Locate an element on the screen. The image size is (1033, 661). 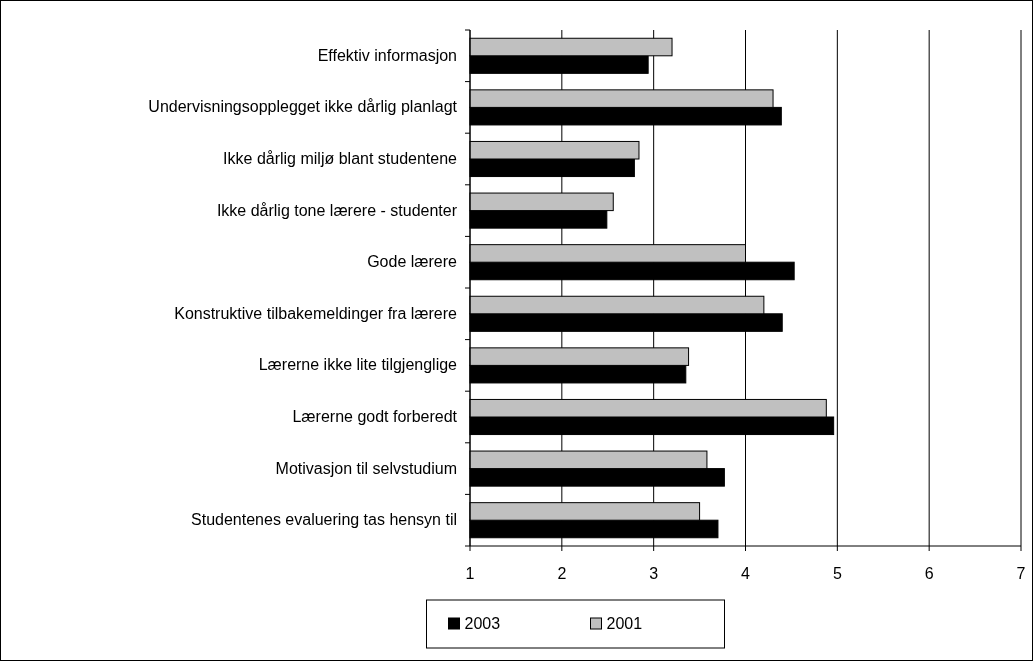
x-tick-label: 7 is located at coordinates (1021, 573).